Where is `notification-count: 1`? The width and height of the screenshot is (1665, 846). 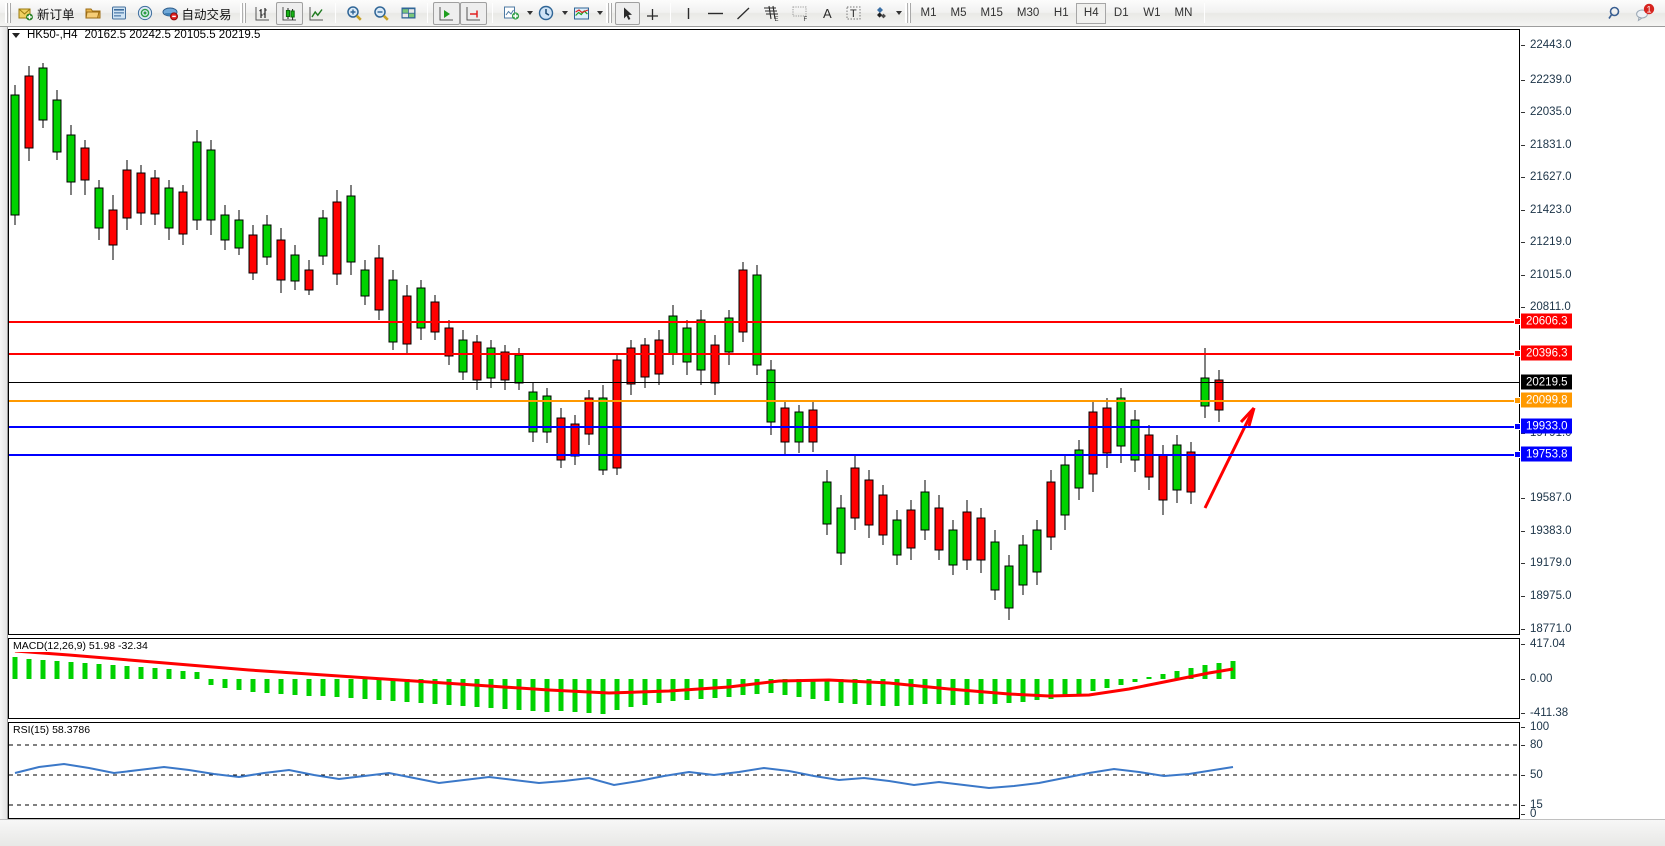
notification-count: 1 is located at coordinates (1648, 10).